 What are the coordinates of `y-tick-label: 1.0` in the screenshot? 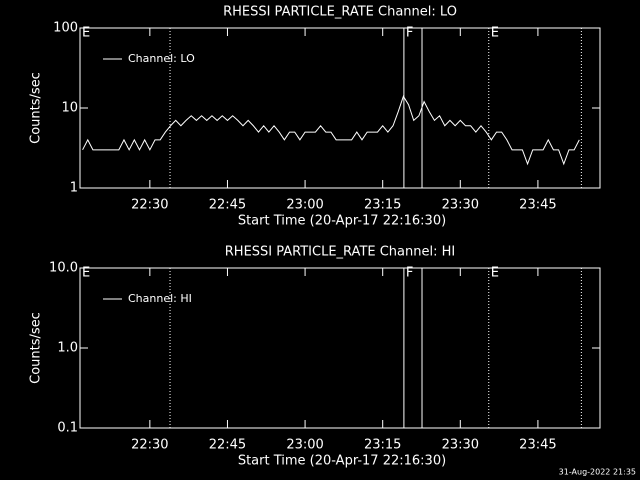 It's located at (67, 348).